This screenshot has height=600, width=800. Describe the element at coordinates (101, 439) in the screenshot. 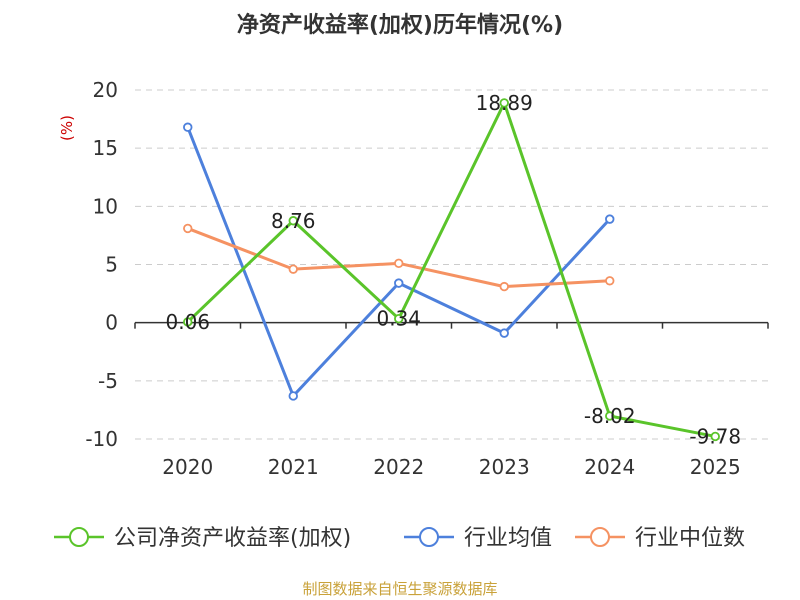

I see `y-tick-label: -10` at that location.